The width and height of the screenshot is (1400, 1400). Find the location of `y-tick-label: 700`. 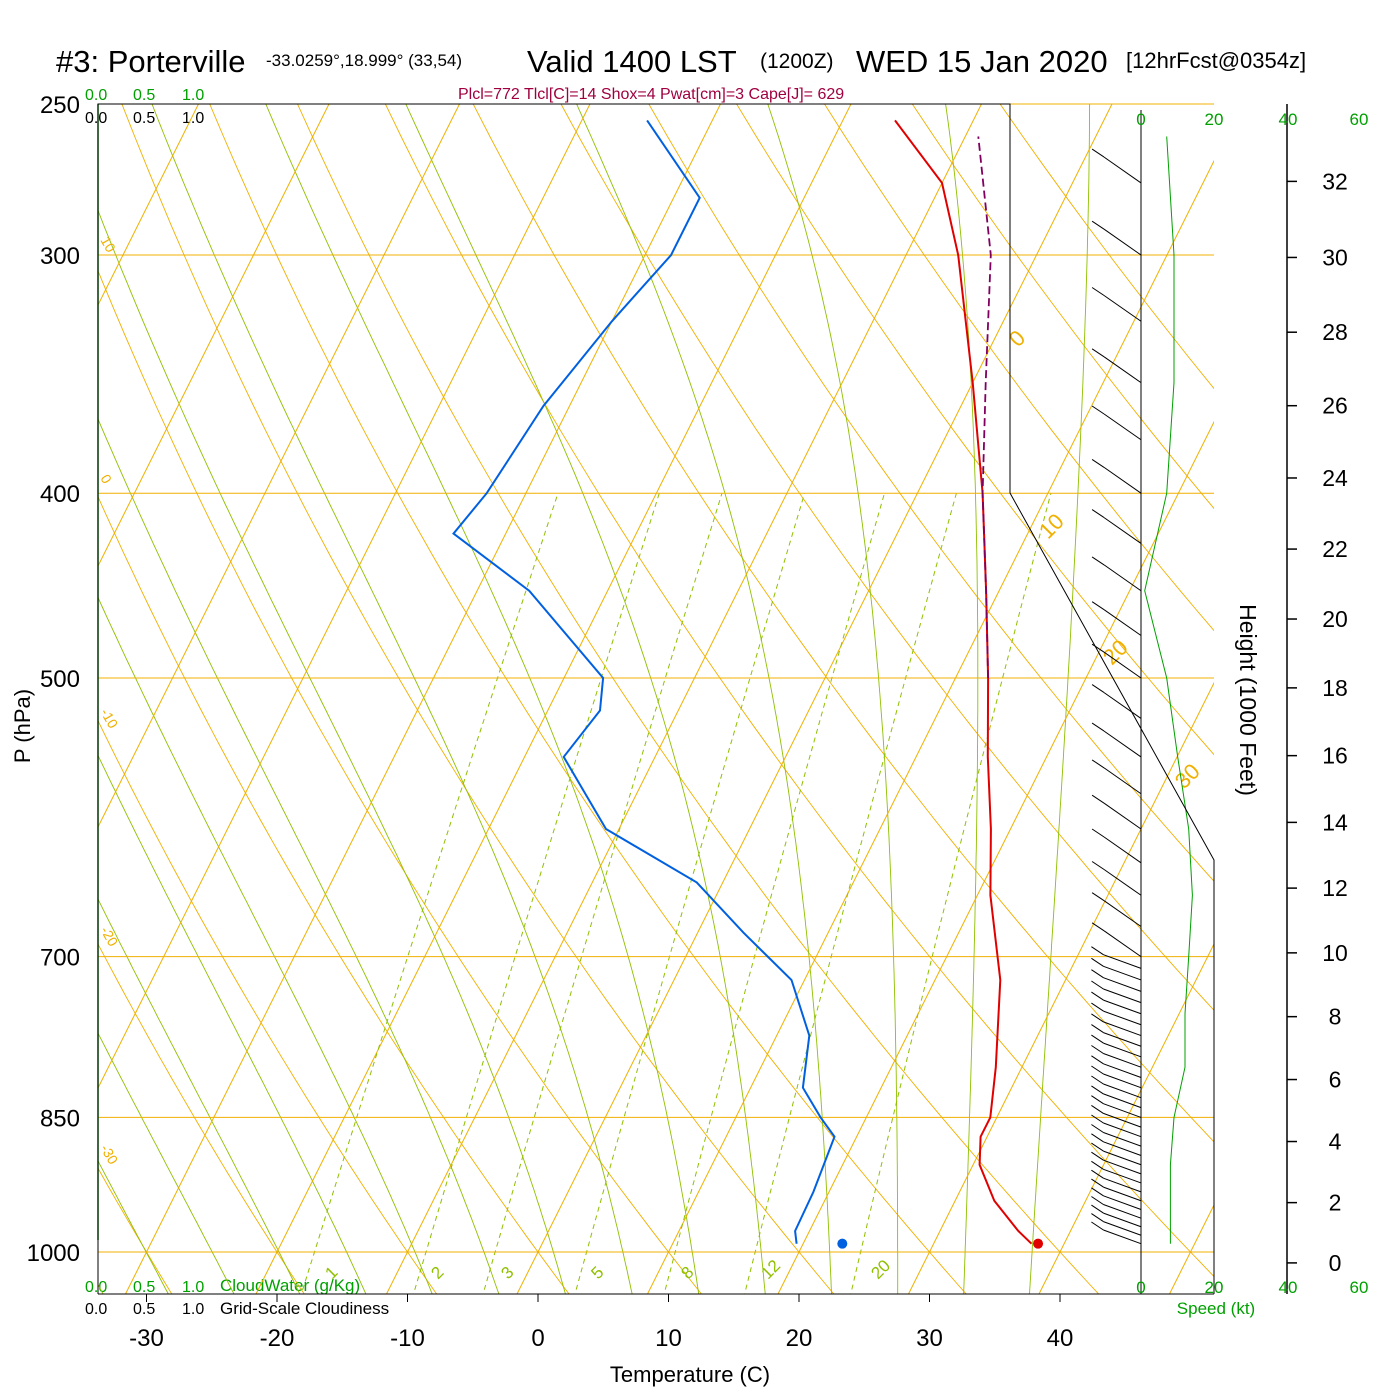

y-tick-label: 700 is located at coordinates (60, 958).